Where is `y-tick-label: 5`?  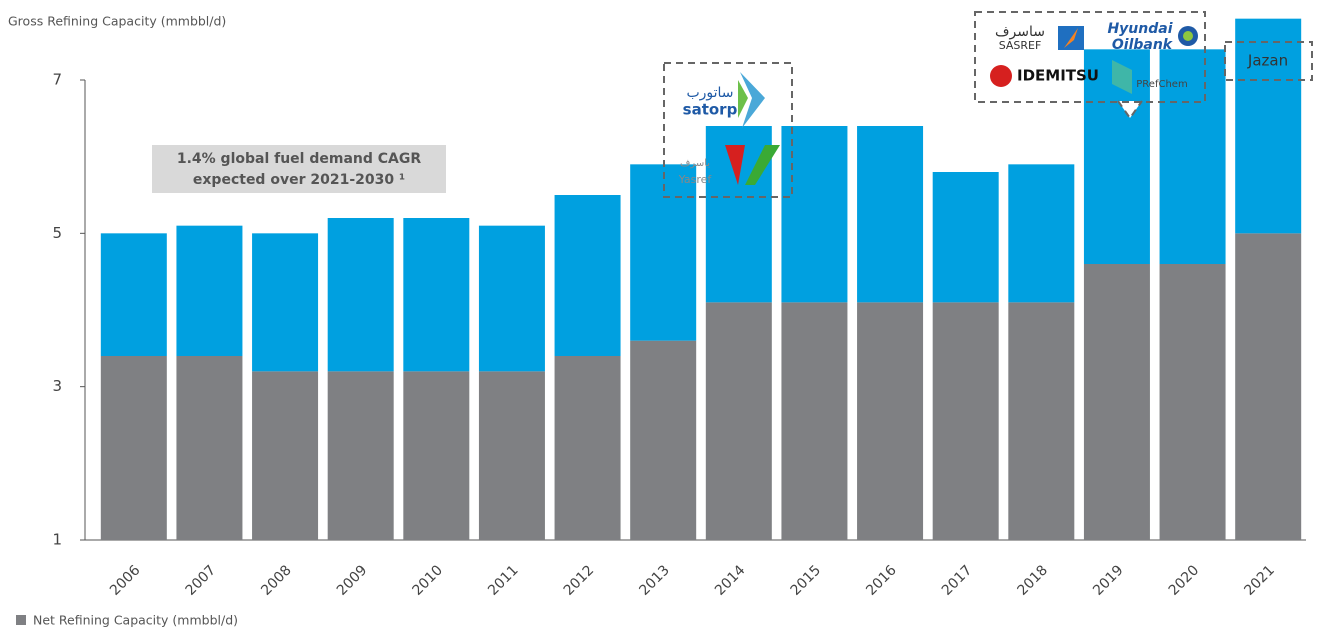
y-tick-label: 5 is located at coordinates (57, 233).